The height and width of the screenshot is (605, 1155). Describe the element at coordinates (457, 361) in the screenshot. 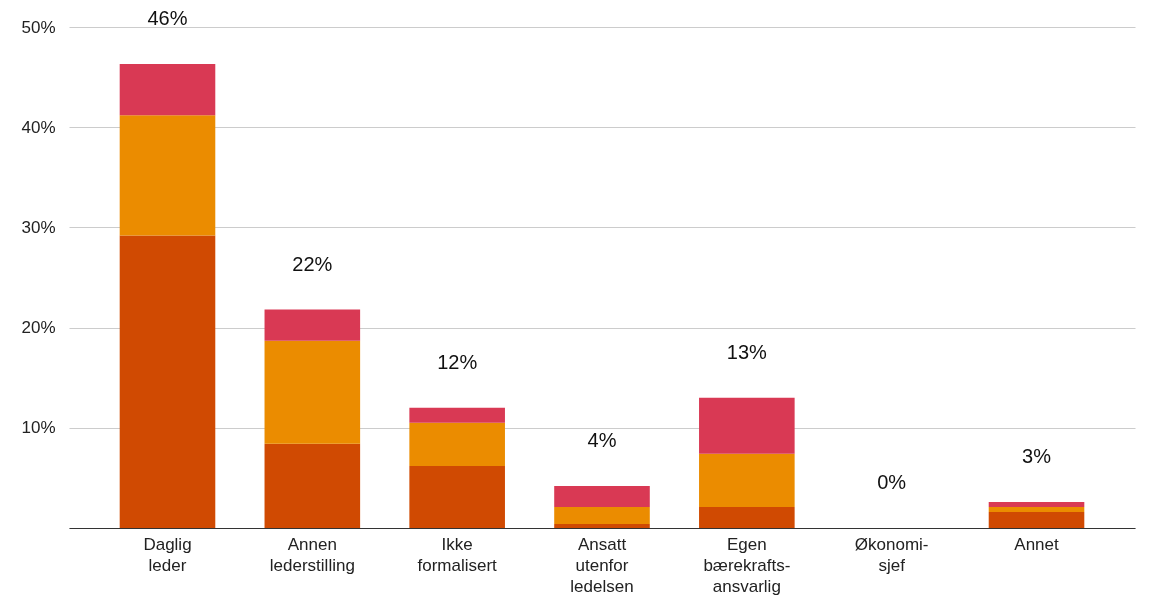

I see `total-label: 12%` at that location.